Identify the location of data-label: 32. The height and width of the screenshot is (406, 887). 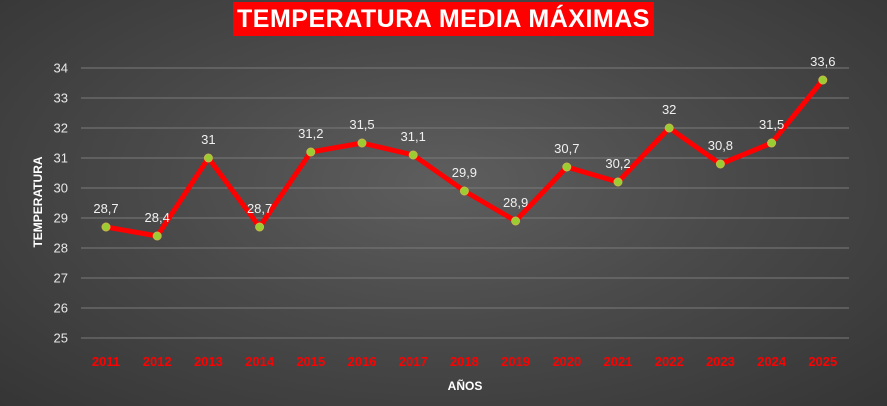
(669, 109).